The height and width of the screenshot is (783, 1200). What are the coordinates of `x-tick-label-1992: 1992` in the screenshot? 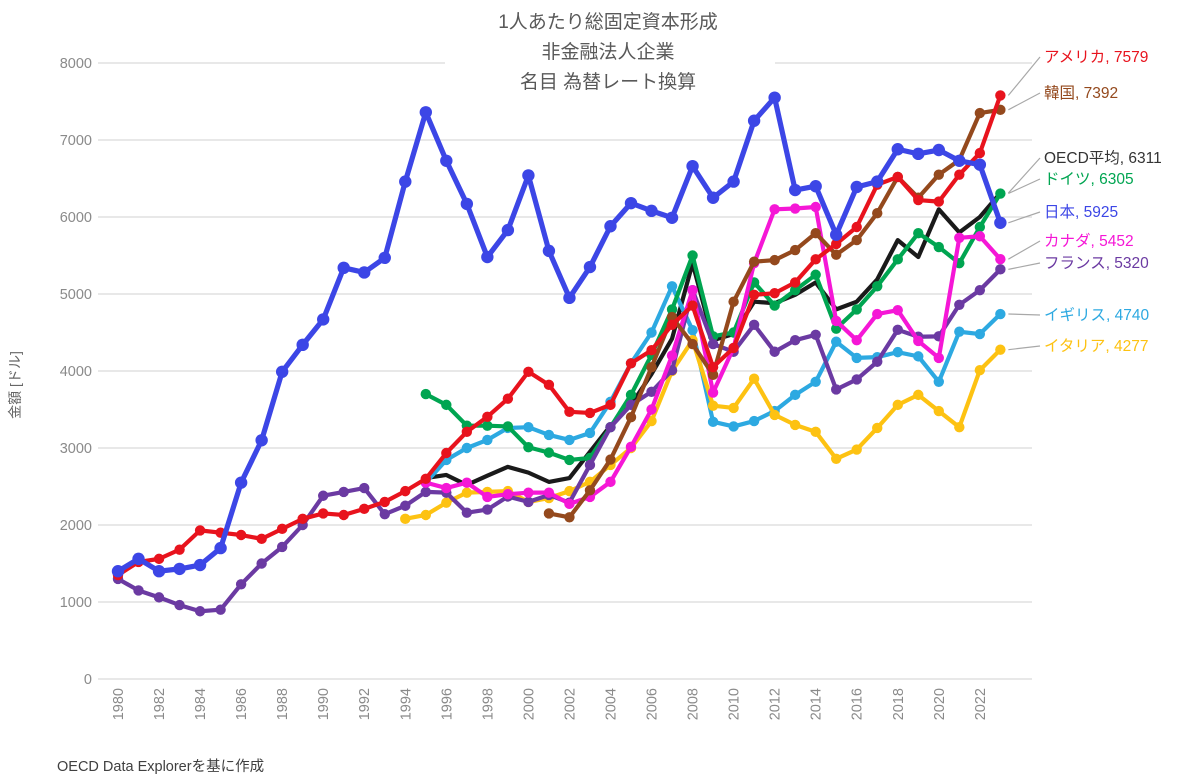 It's located at (365, 704).